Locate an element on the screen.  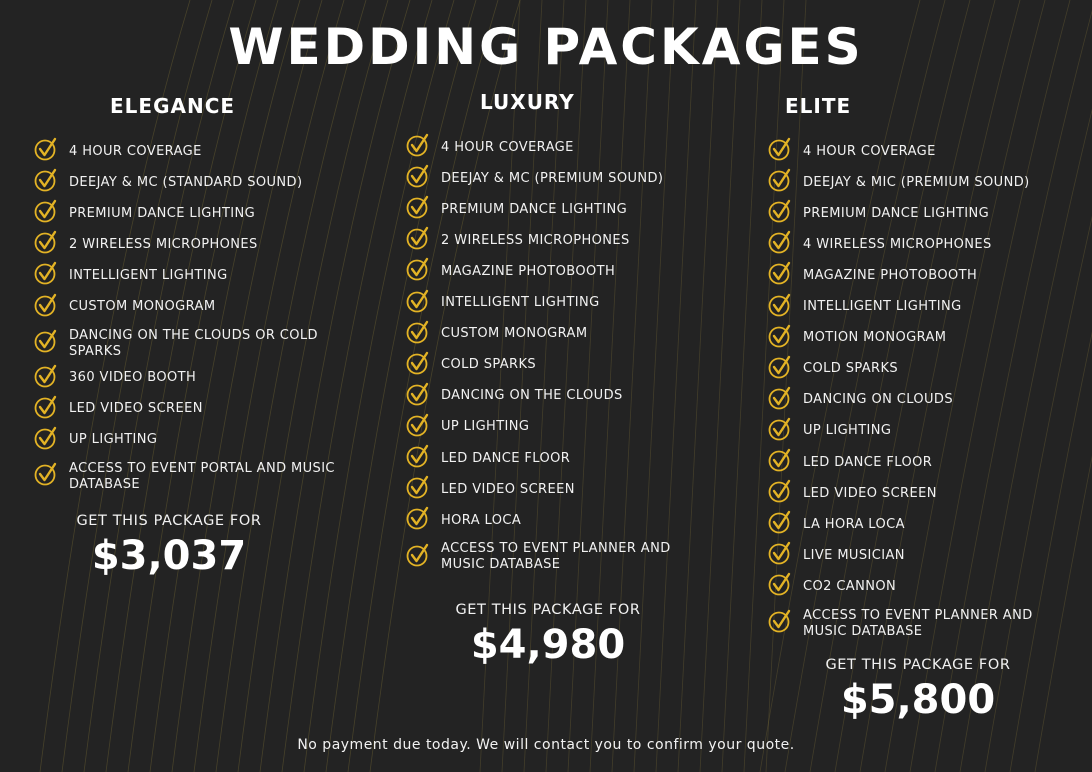
feature-item: DEEJAY & MIC (PREMIUM SOUND) is located at coordinates (908, 182).